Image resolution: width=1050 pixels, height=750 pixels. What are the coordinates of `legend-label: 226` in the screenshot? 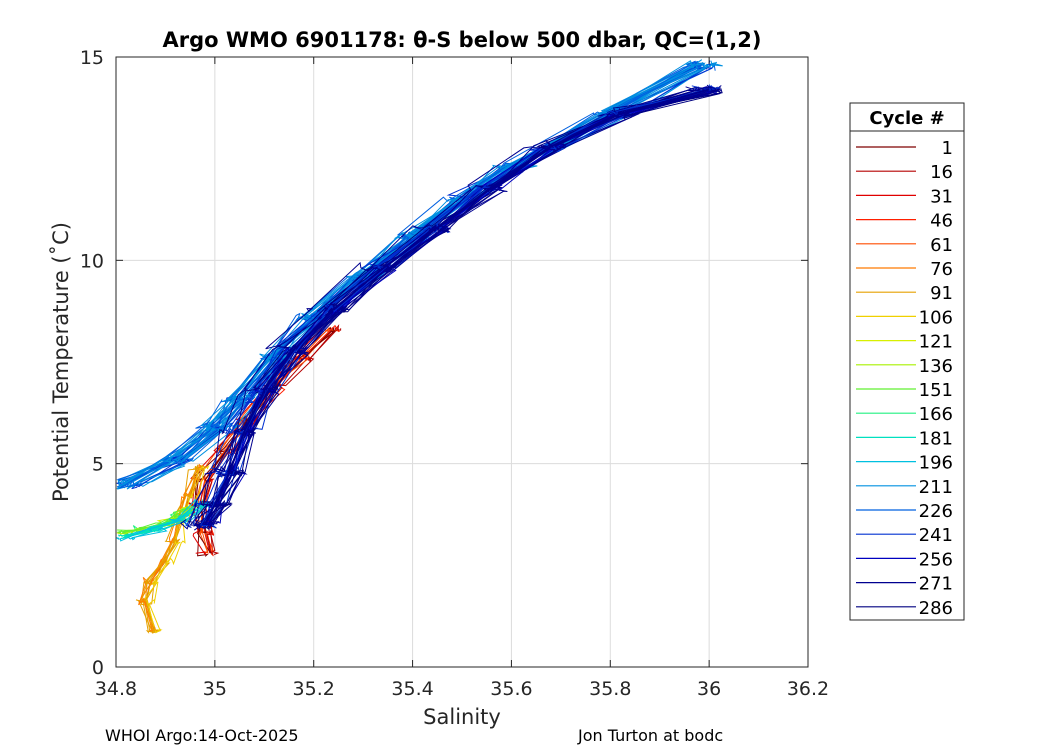 It's located at (936, 511).